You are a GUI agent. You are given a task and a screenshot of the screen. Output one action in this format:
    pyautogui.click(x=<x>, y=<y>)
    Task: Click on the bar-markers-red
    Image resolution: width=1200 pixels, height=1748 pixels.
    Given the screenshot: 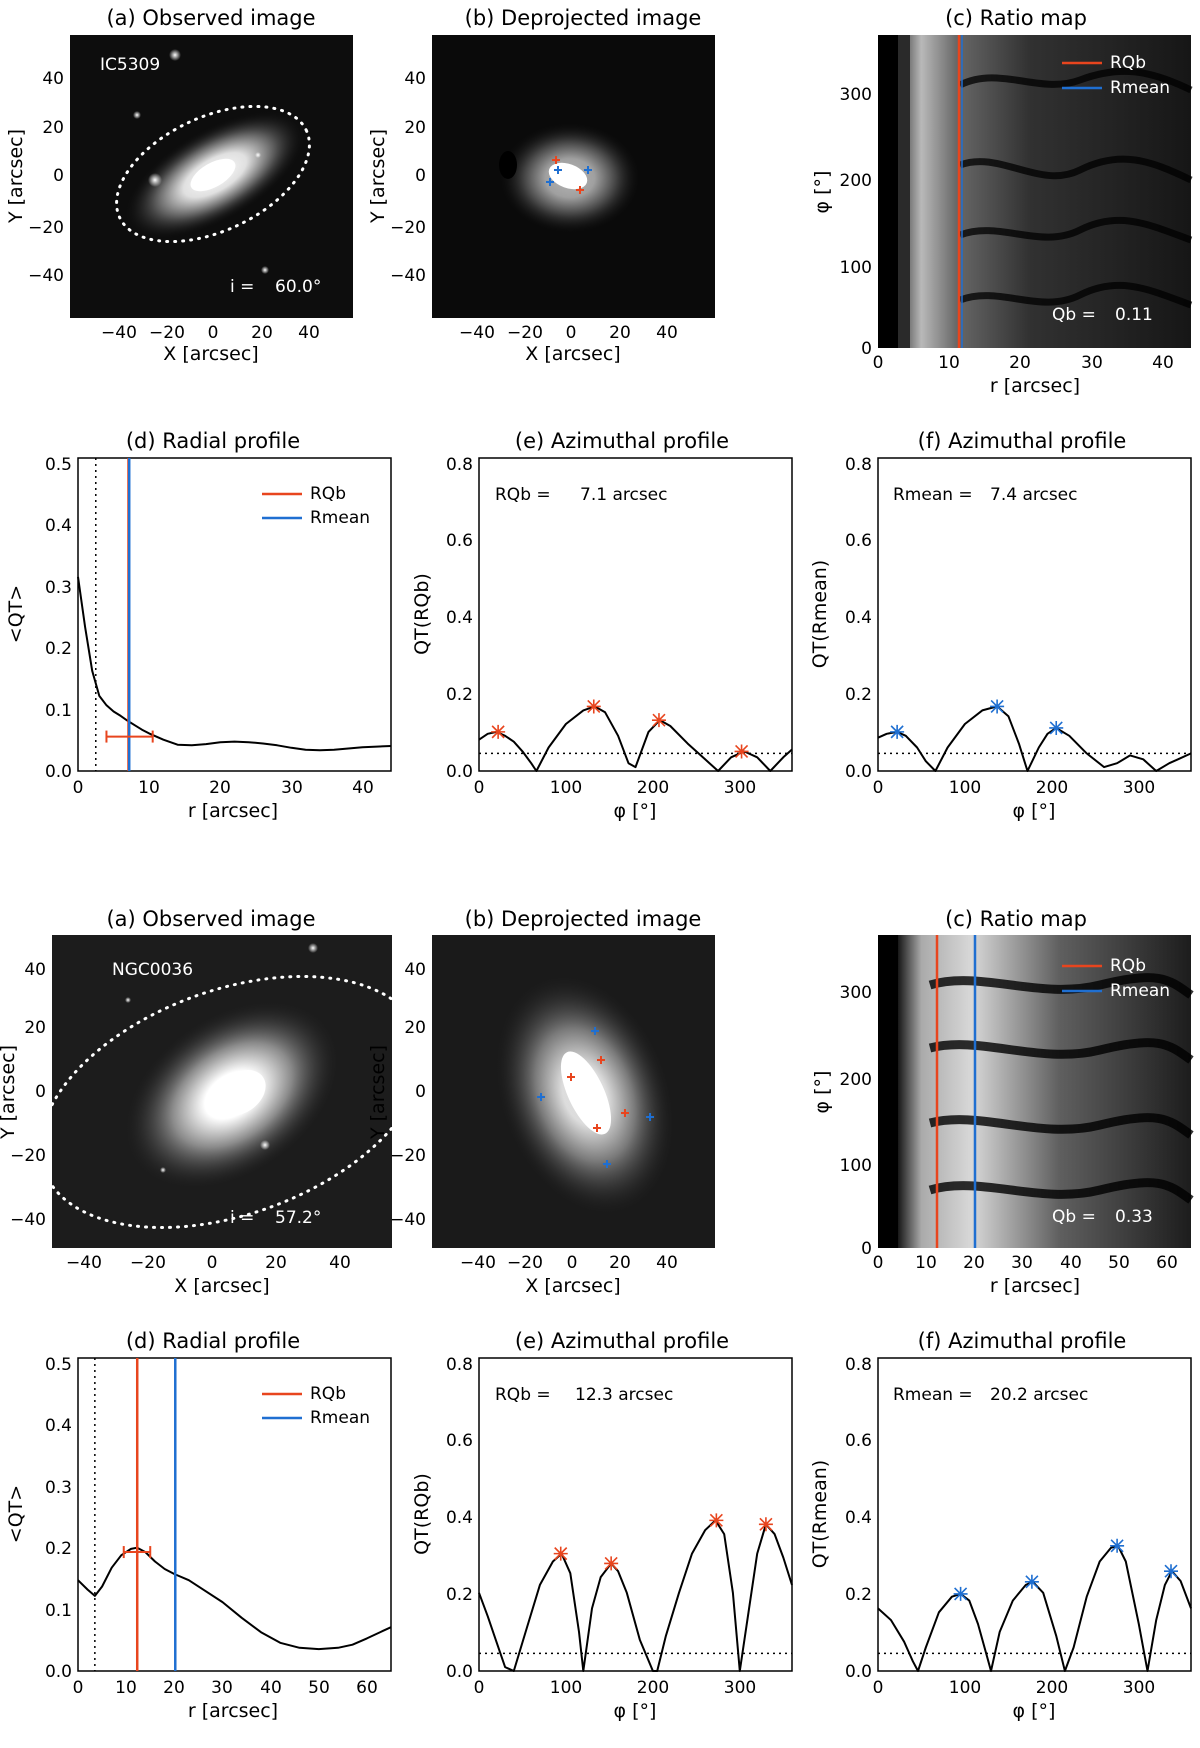 What is the action you would take?
    pyautogui.click(x=568, y=175)
    